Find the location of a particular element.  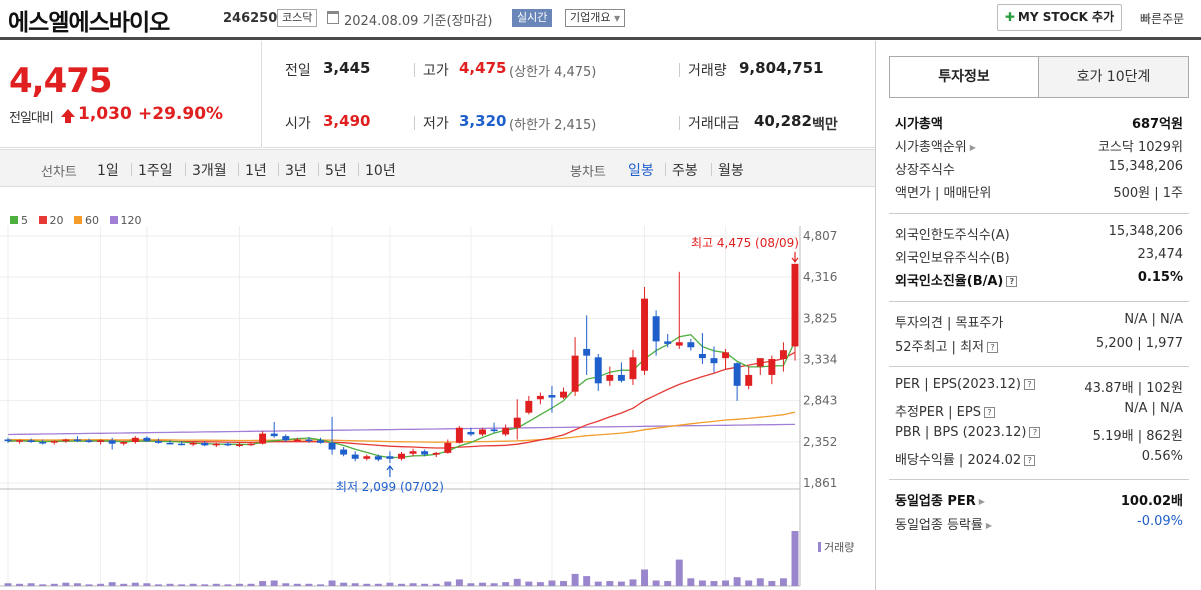

row-value: 500원 | 1주 is located at coordinates (1148, 193).